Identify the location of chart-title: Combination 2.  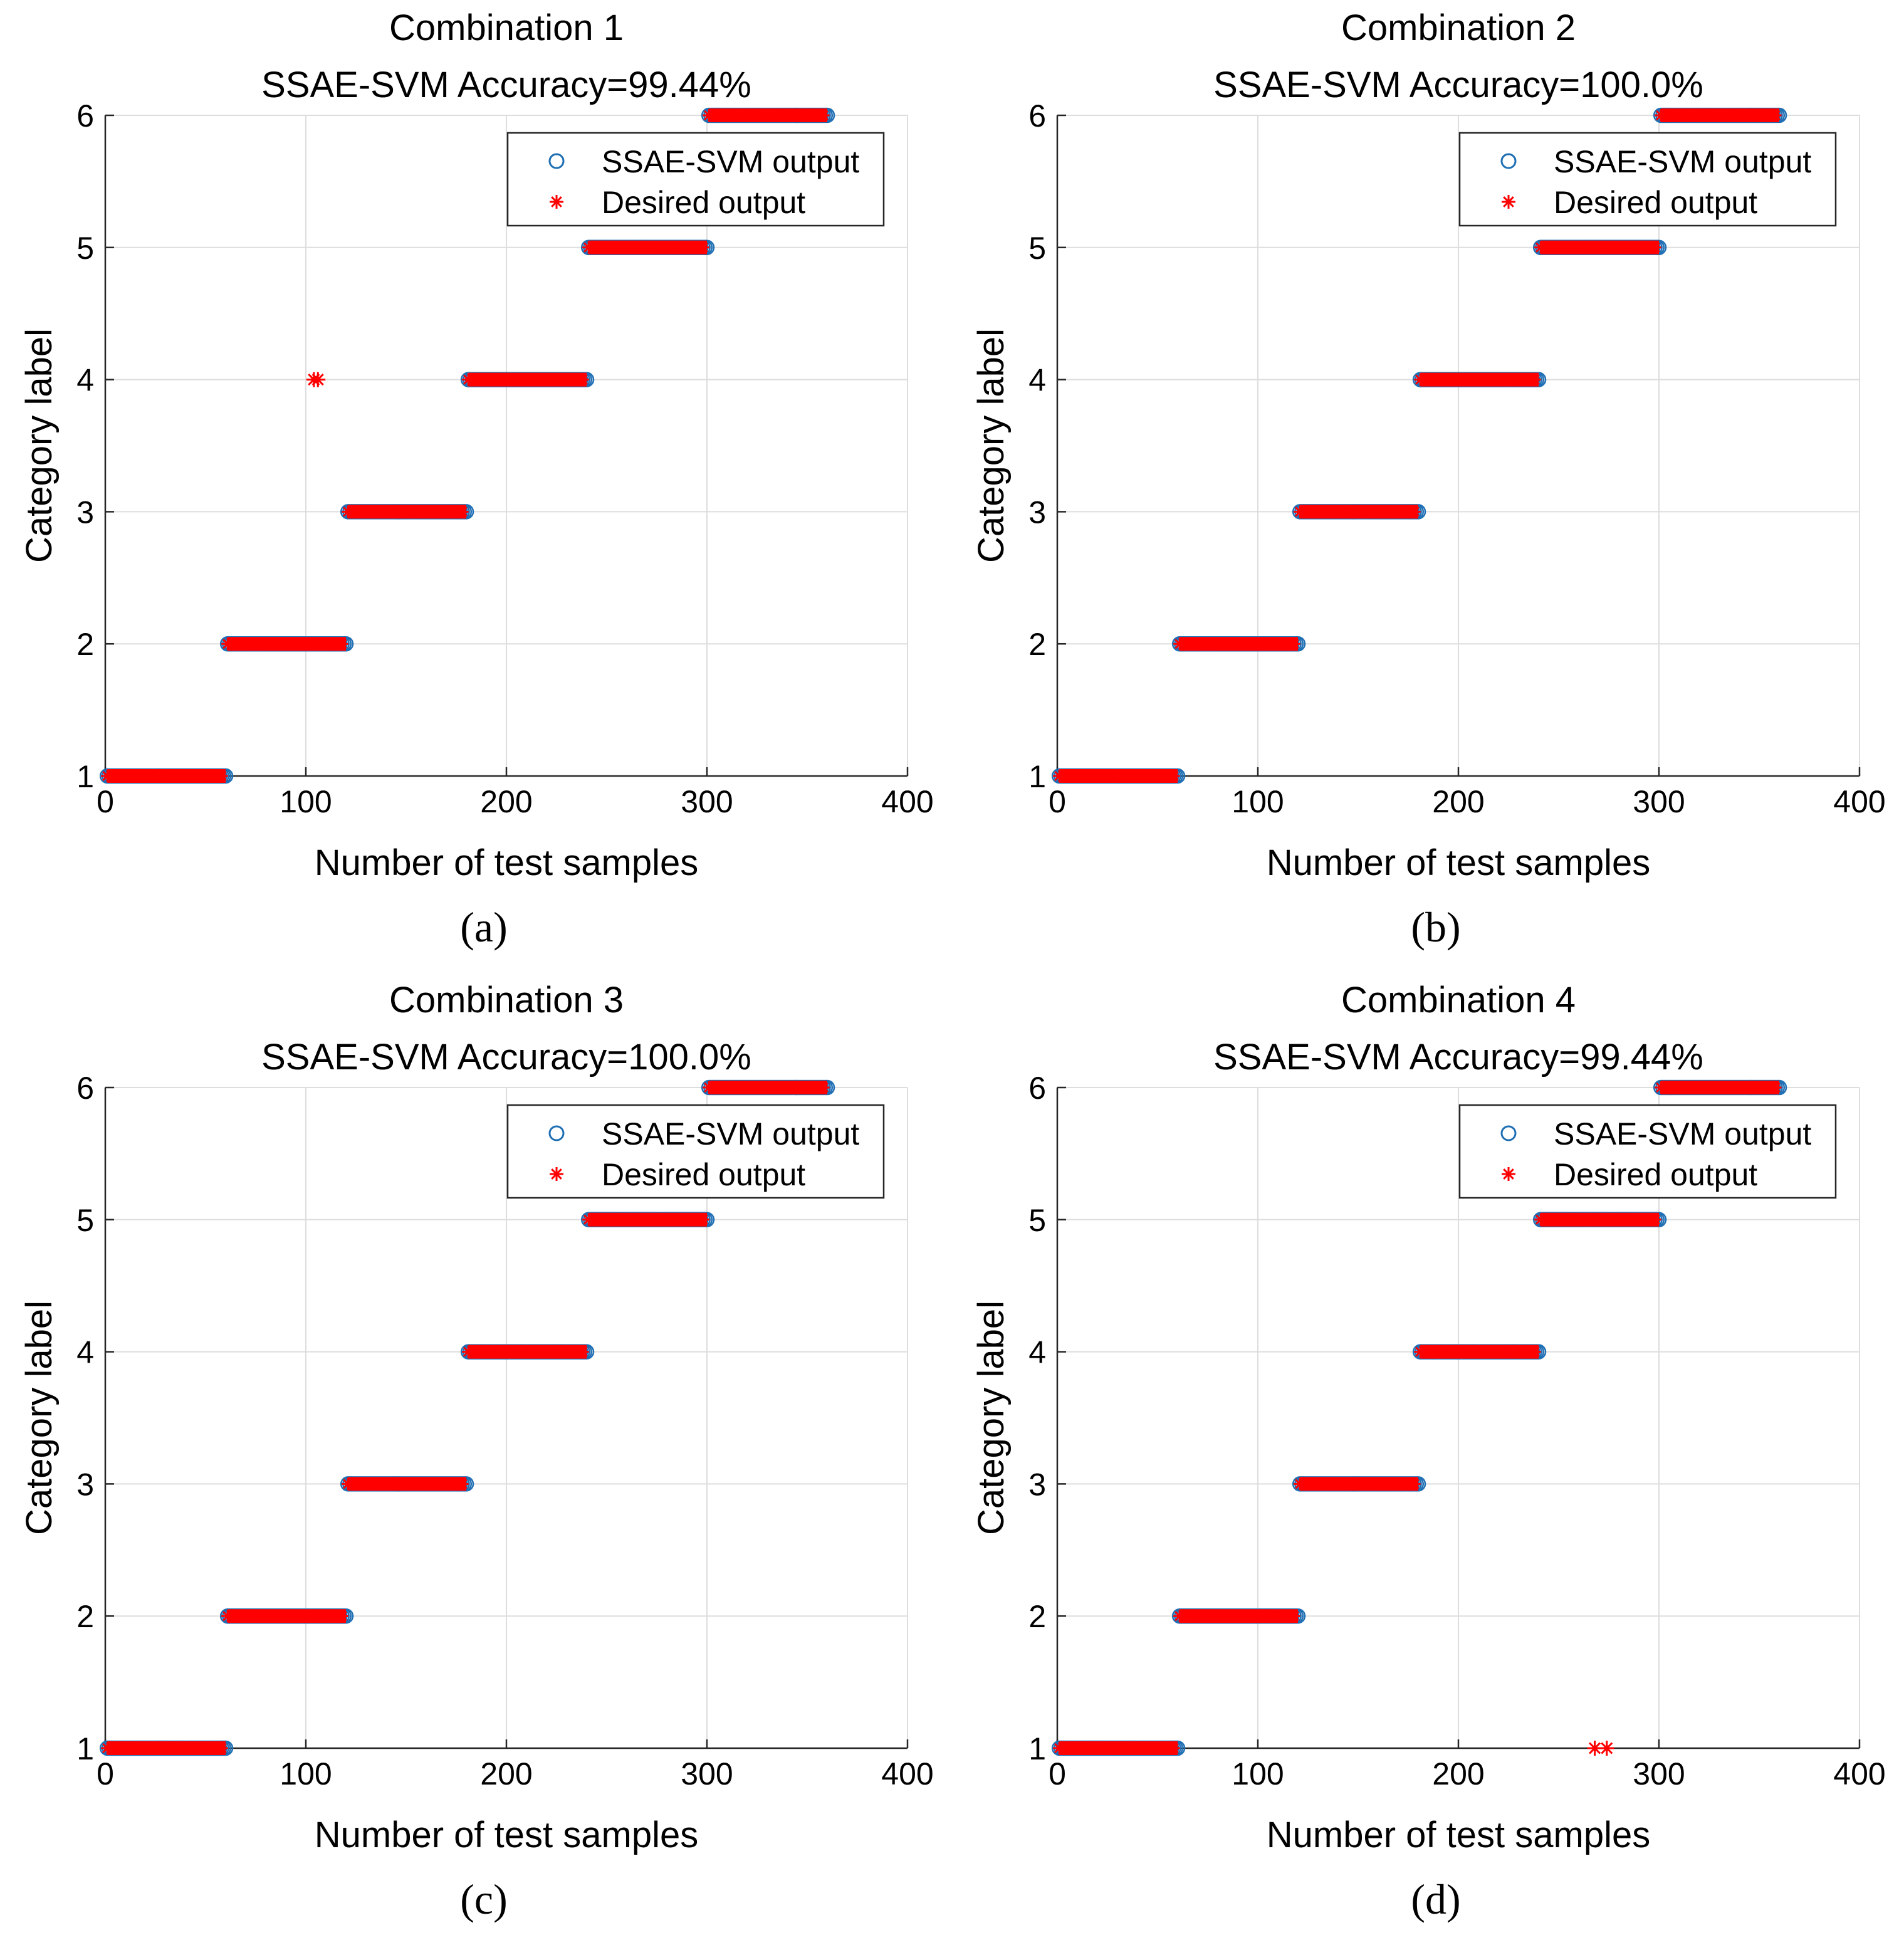
(1458, 28).